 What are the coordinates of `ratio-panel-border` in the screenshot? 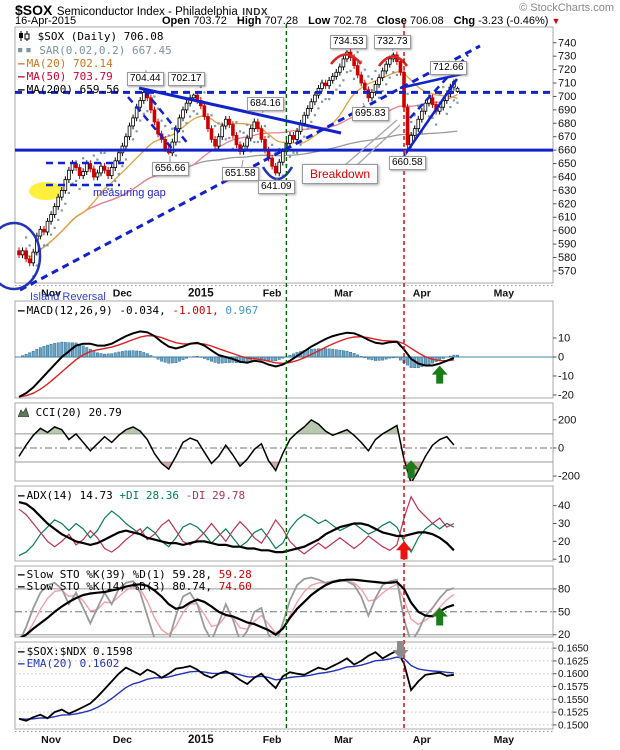 It's located at (284, 685).